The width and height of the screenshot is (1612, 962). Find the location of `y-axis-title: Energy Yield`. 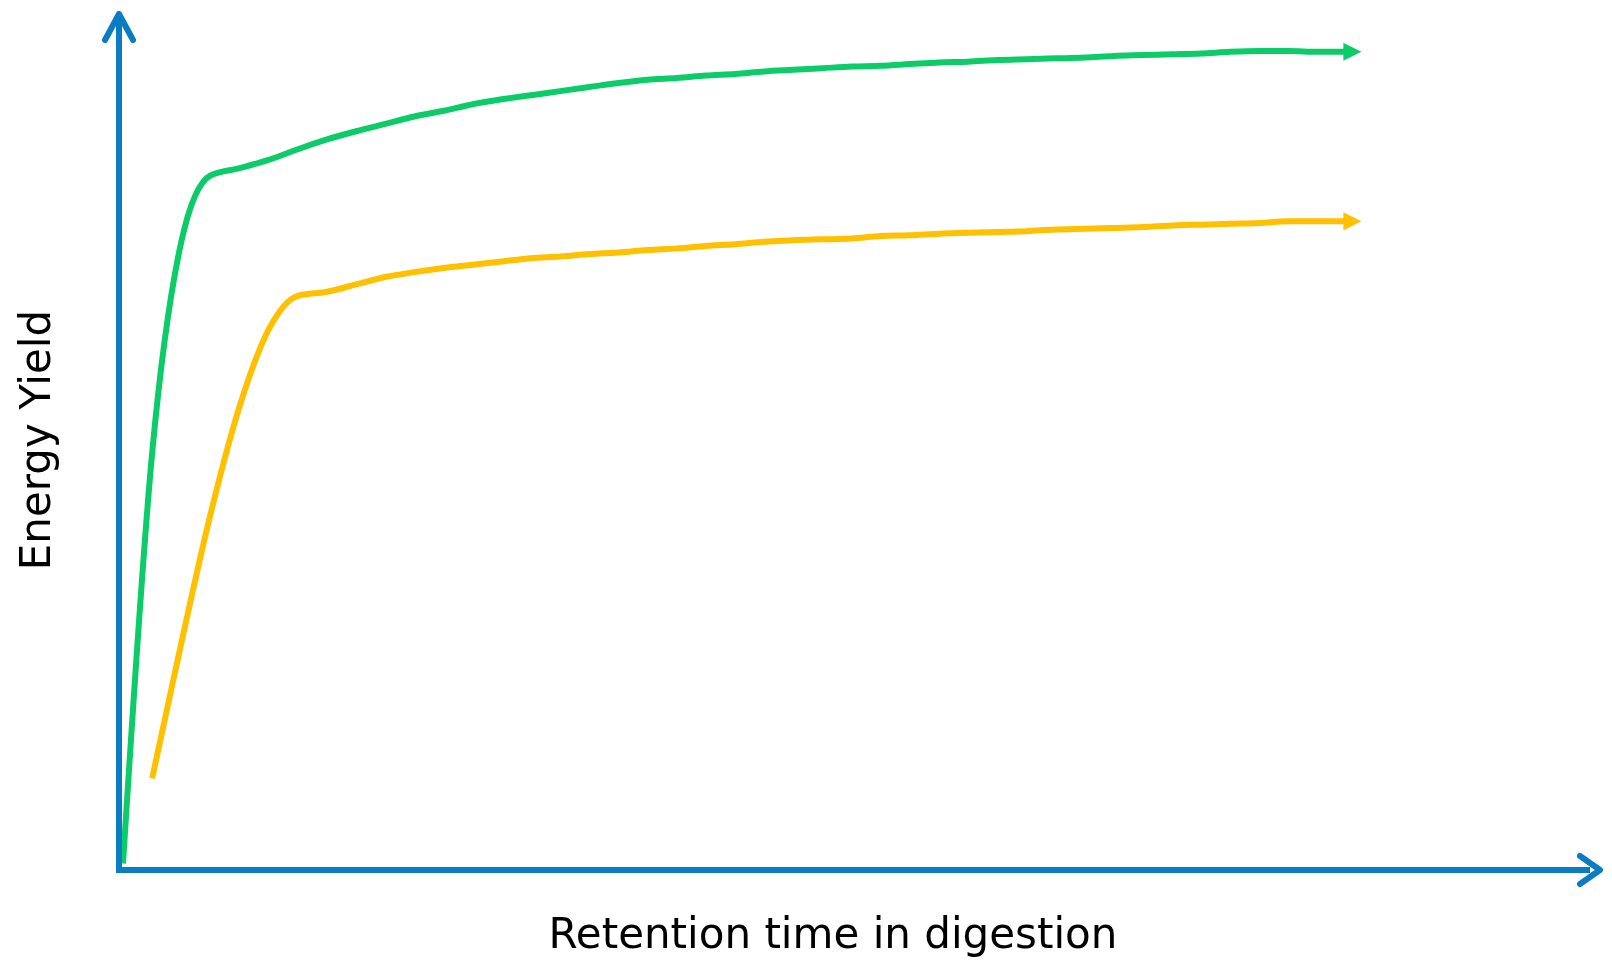

y-axis-title: Energy Yield is located at coordinates (35, 440).